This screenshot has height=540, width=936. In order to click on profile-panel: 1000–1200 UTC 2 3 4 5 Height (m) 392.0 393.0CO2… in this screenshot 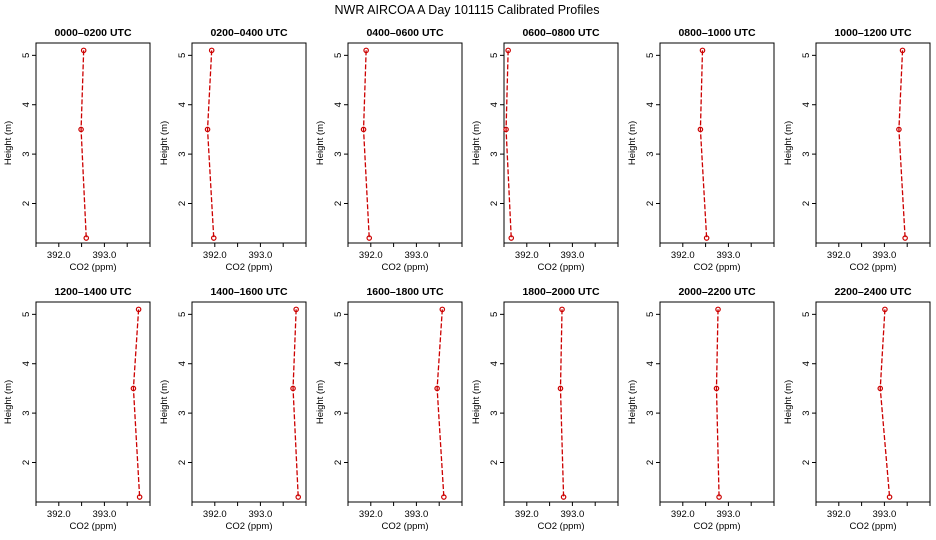, I will do `click(857, 150)`.